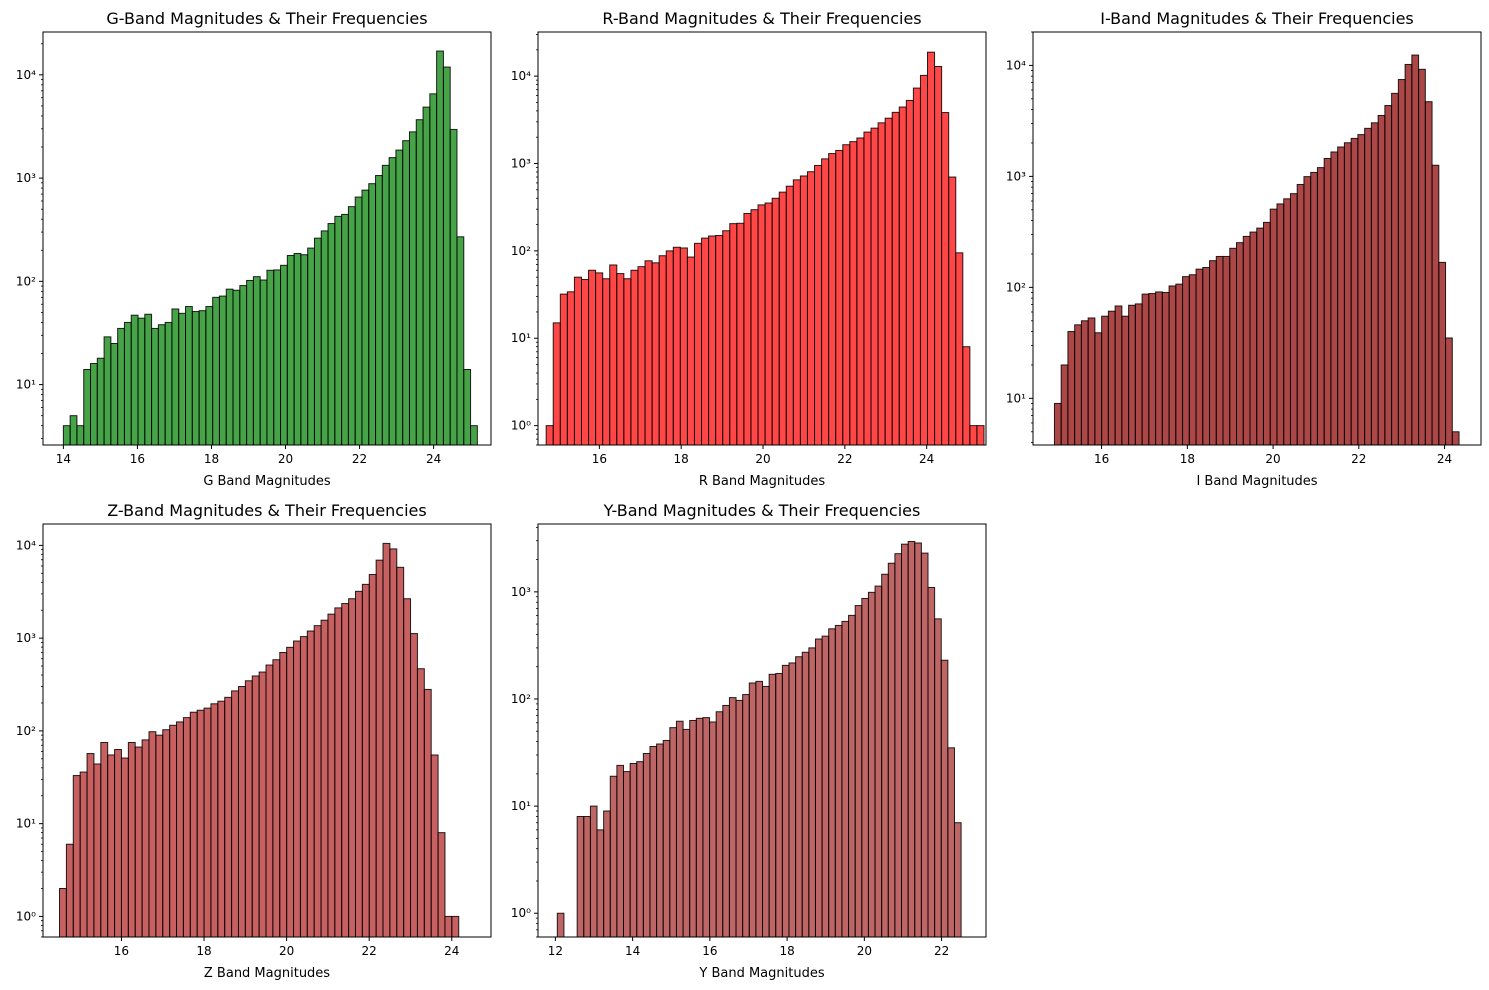 This screenshot has width=1489, height=990. What do you see at coordinates (555, 951) in the screenshot?
I see `x-tick-label: 12` at bounding box center [555, 951].